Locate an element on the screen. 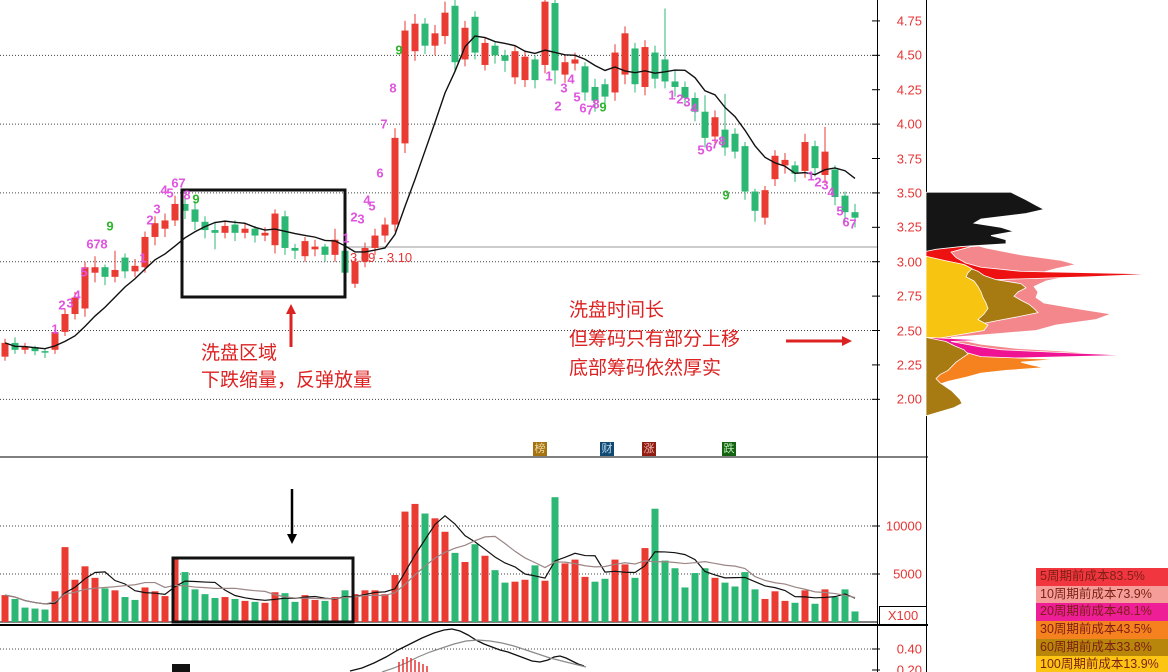  up-arrow-head is located at coordinates (291, 309).